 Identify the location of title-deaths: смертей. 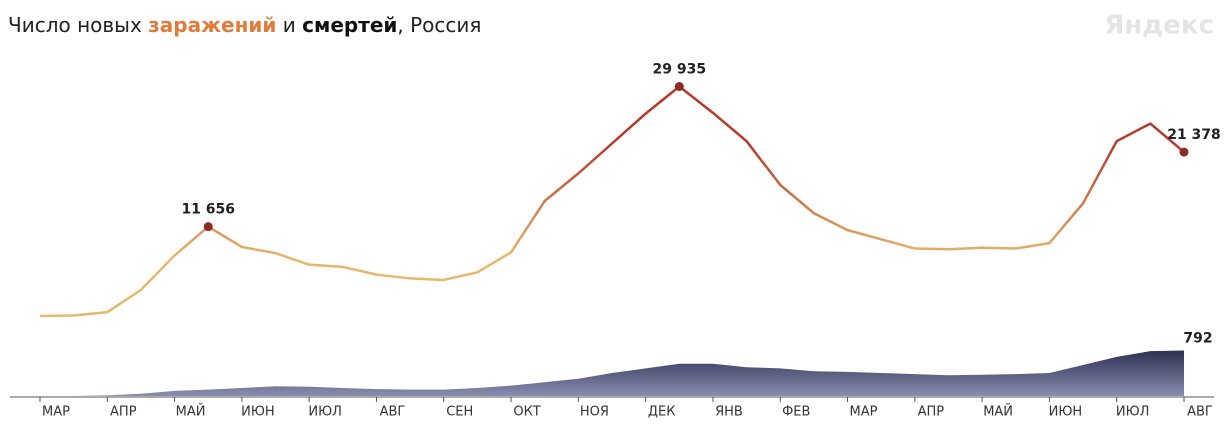
(349, 25).